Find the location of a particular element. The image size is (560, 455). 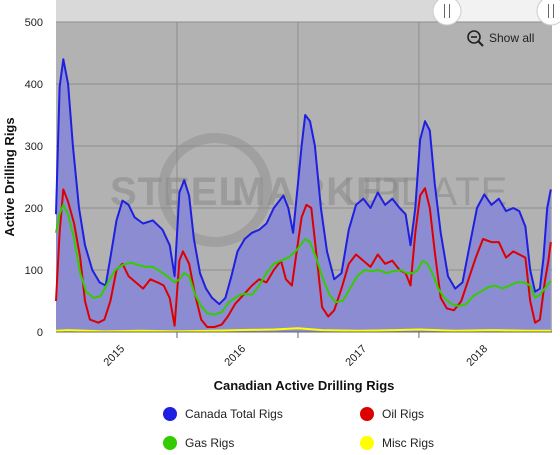

legend-item: Canada Total Rigs is located at coordinates (223, 414).